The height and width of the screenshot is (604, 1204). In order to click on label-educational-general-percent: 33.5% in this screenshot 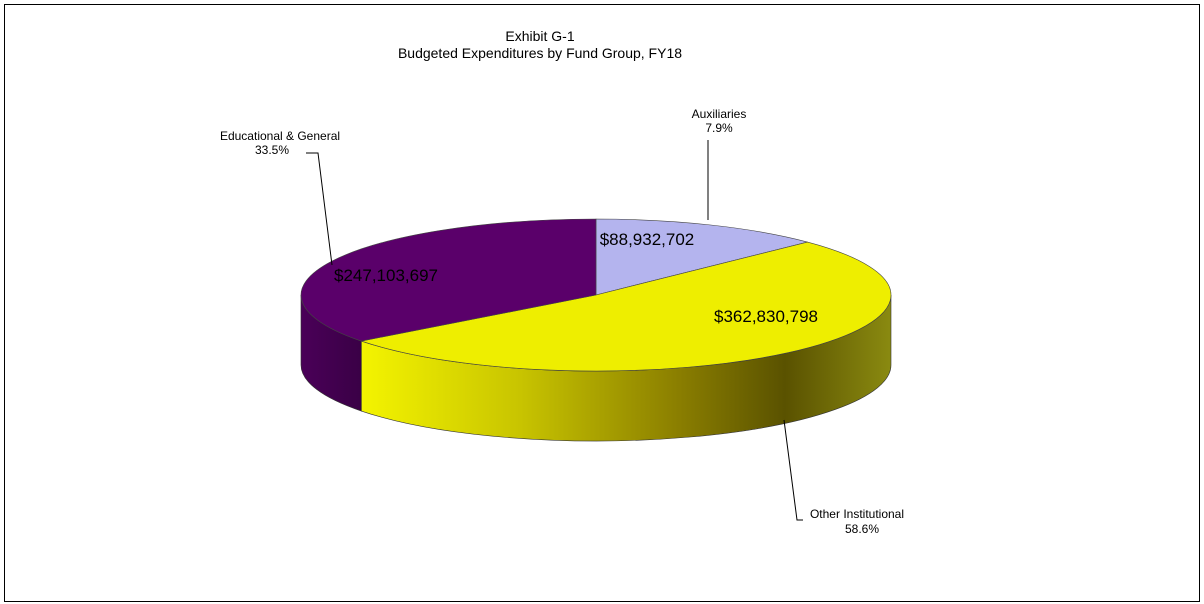, I will do `click(272, 150)`.